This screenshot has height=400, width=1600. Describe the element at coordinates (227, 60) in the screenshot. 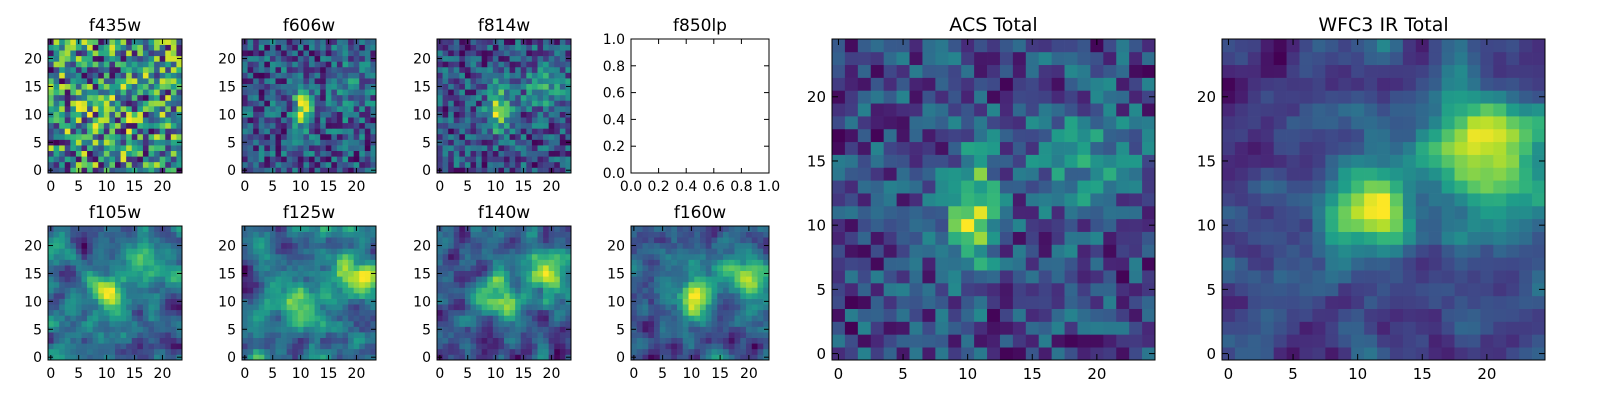

I see `y-tick-label: 20` at that location.